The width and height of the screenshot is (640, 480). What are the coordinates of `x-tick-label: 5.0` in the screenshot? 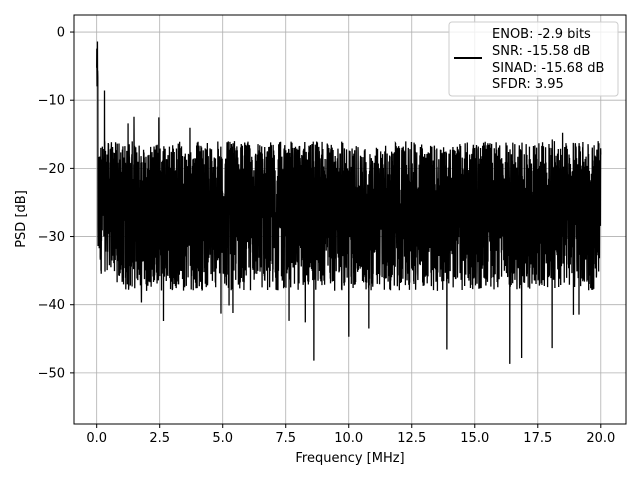 It's located at (222, 438).